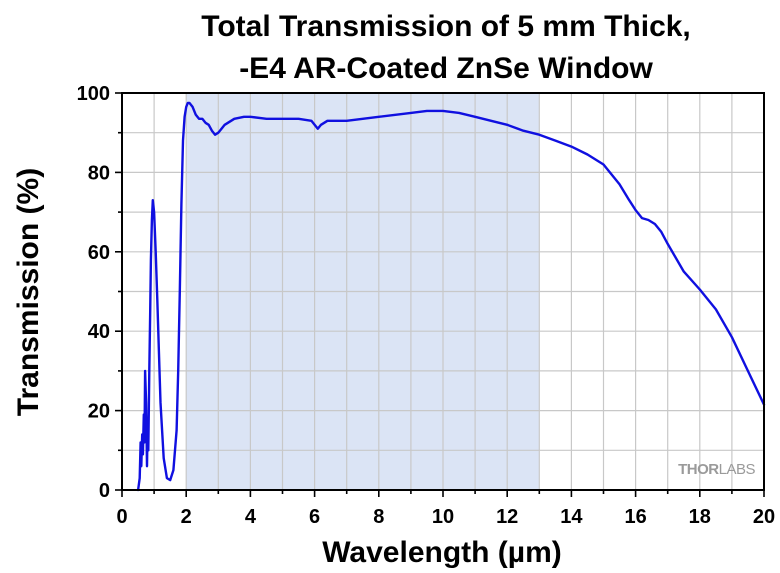 This screenshot has width=780, height=573. Describe the element at coordinates (99, 332) in the screenshot. I see `y-tick-label: 40` at that location.